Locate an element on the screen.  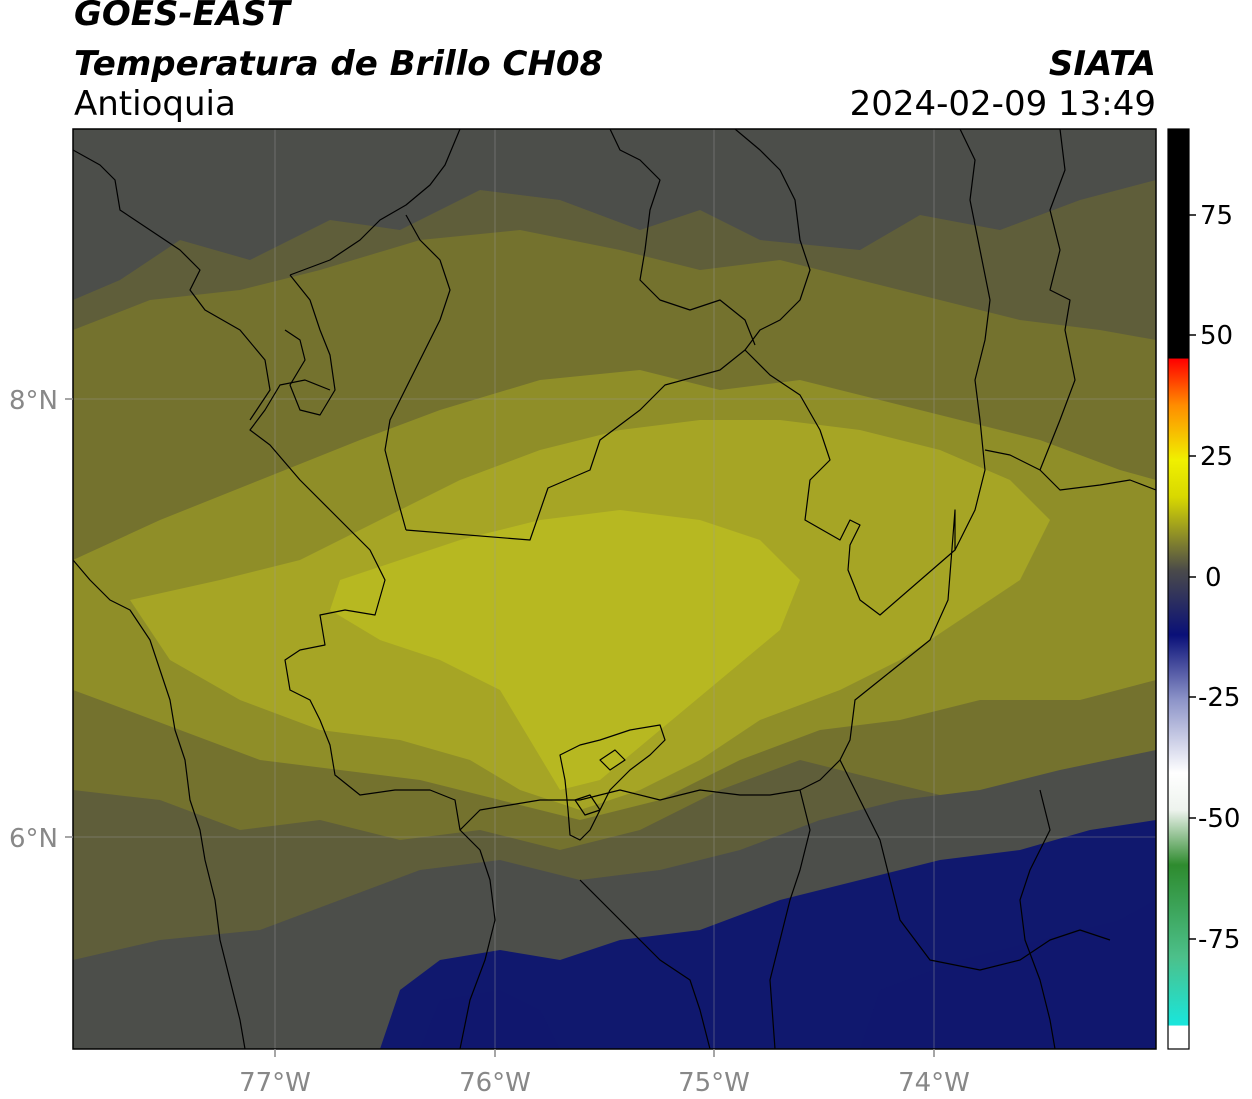
coastline-uraba is located at coordinates (310, 345).